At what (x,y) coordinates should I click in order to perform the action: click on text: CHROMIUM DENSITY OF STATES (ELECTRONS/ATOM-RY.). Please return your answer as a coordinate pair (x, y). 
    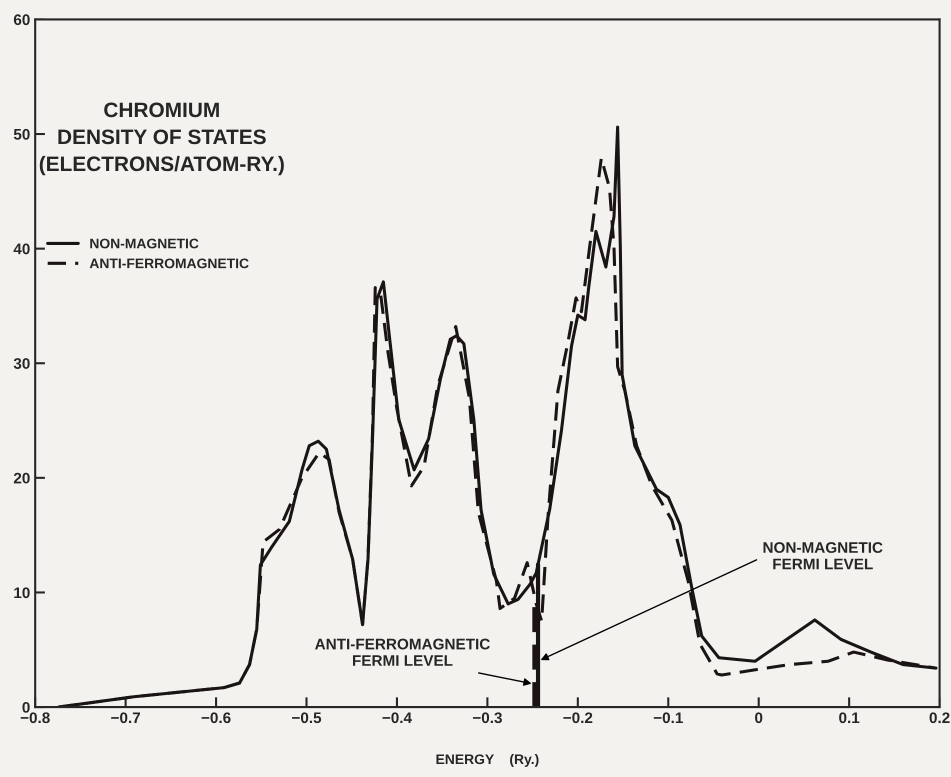
    Looking at the image, I should click on (162, 139).